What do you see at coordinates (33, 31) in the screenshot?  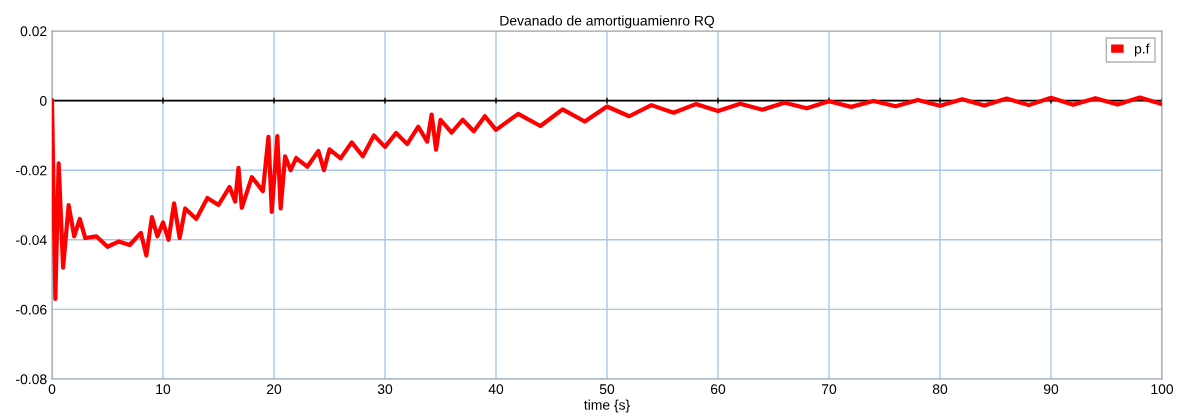 I see `y-tick-label: 0.02` at bounding box center [33, 31].